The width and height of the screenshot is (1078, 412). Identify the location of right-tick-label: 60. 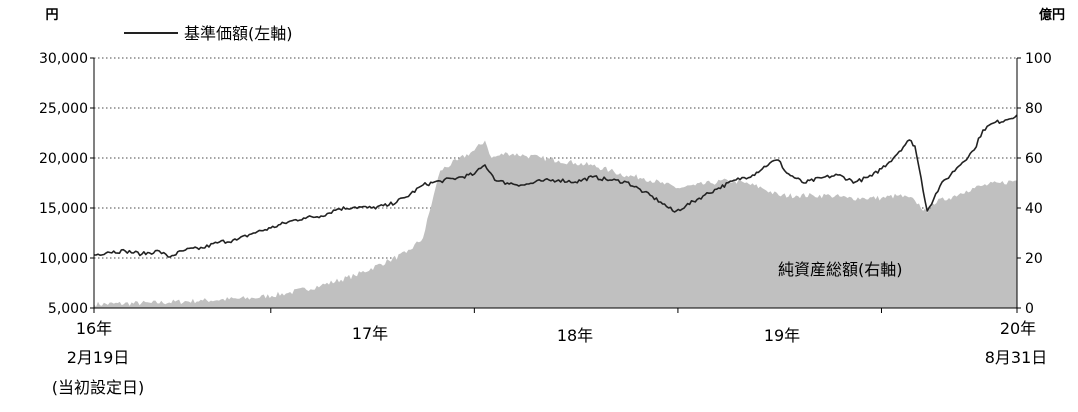
(1034, 159).